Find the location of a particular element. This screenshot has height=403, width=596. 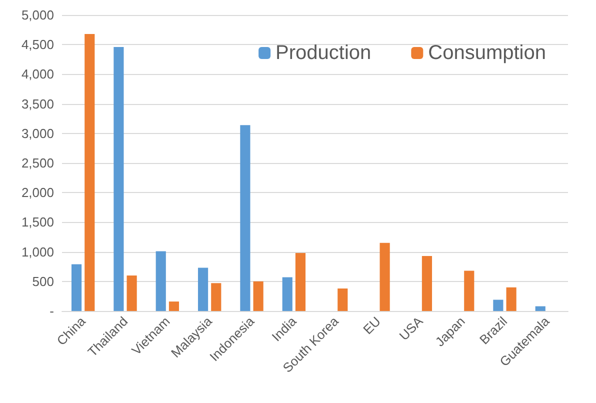

y-tick-label: 2,500 is located at coordinates (37, 163).